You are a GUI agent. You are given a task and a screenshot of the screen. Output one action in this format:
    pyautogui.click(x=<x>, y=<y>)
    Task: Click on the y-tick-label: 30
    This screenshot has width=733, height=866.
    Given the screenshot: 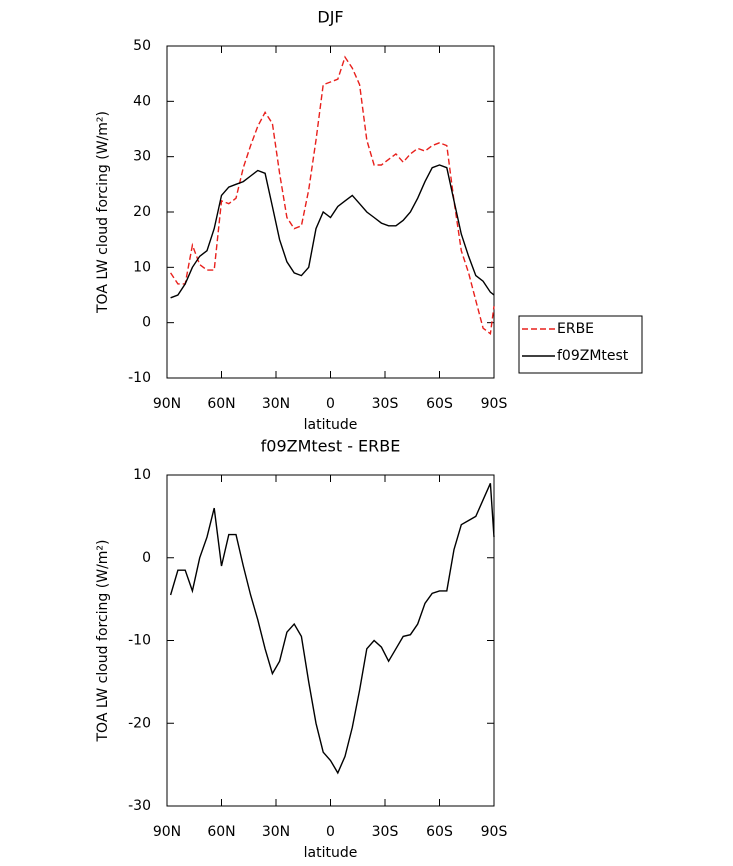 What is the action you would take?
    pyautogui.click(x=142, y=157)
    